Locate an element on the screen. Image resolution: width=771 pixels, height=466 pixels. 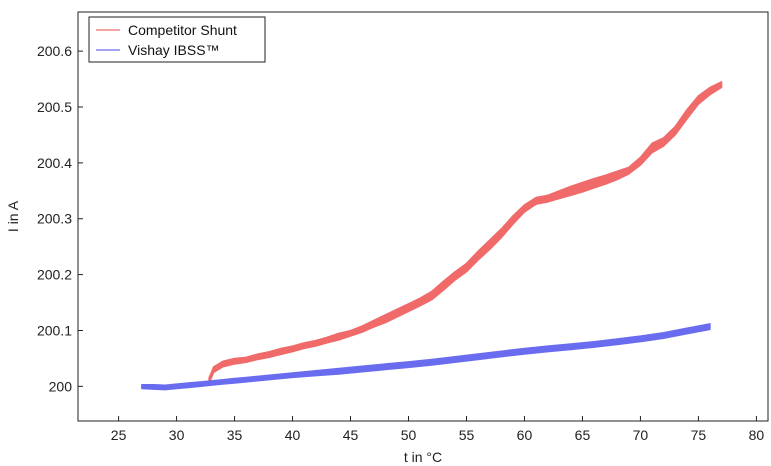
x-tick-label: 60 is located at coordinates (525, 435).